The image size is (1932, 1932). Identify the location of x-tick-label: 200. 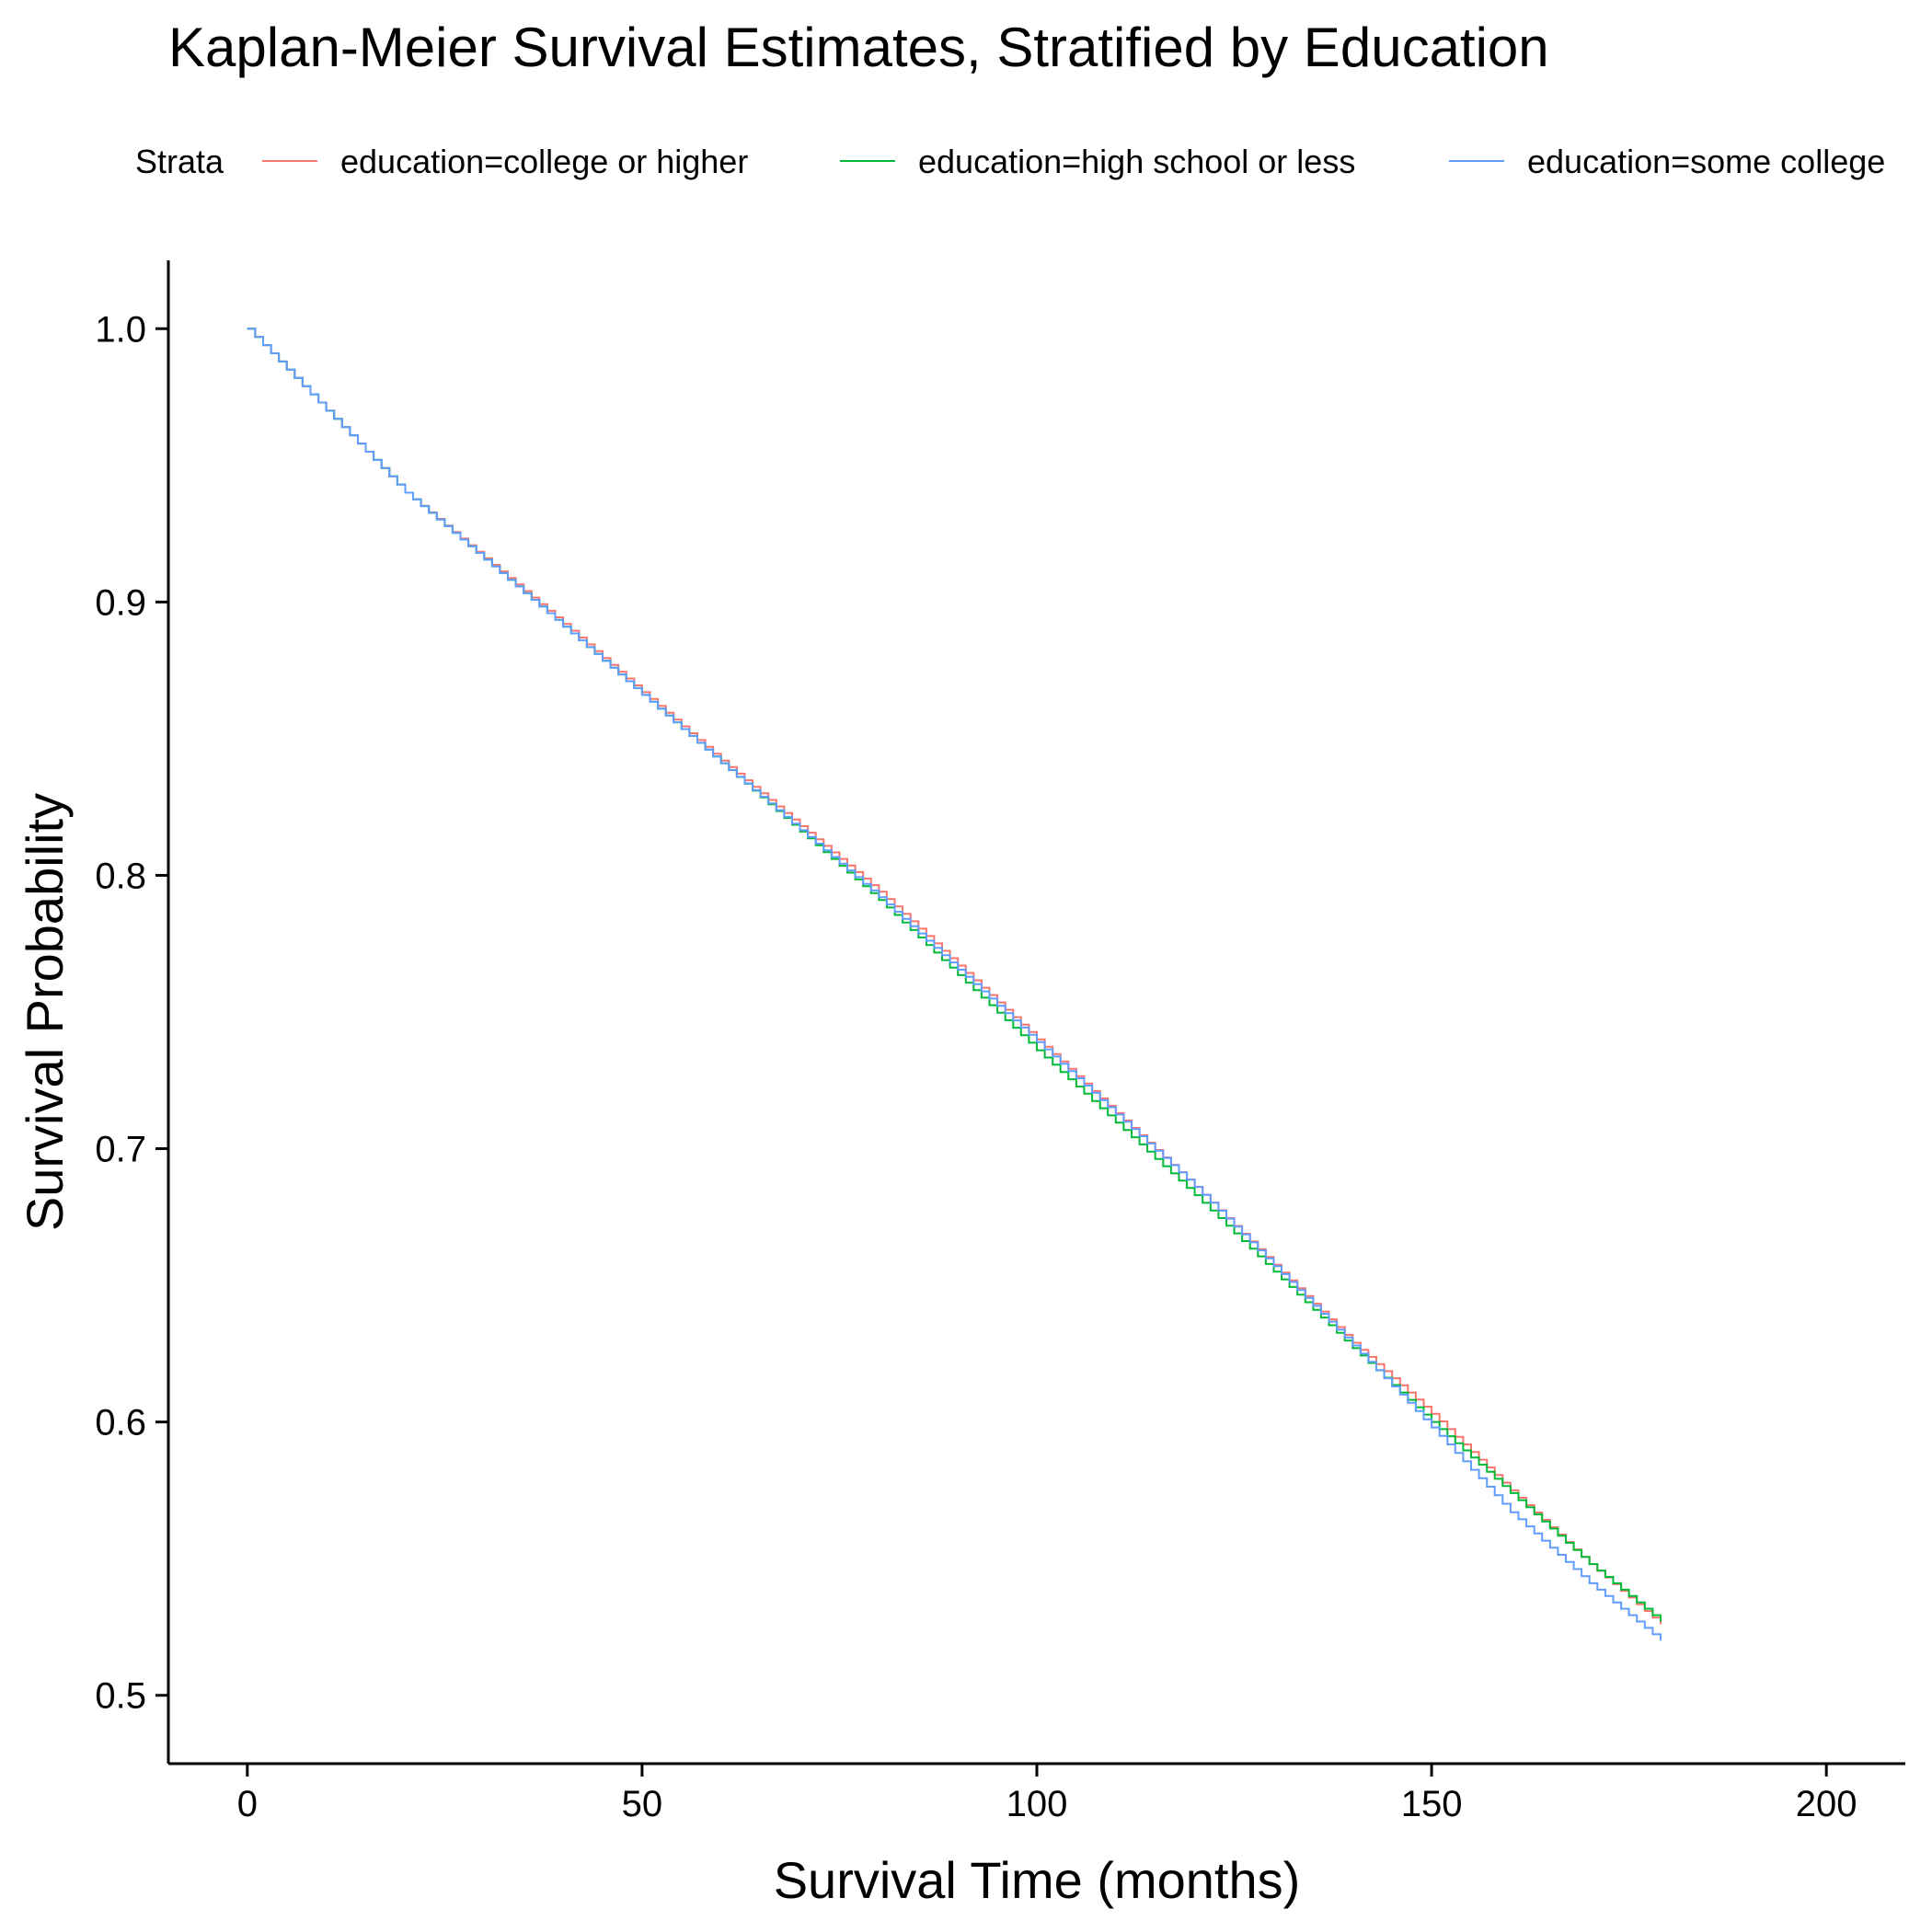
(1826, 1804).